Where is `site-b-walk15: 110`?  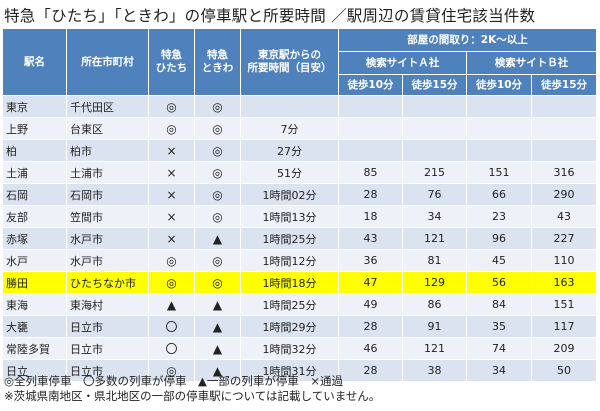 site-b-walk15: 110 is located at coordinates (564, 260).